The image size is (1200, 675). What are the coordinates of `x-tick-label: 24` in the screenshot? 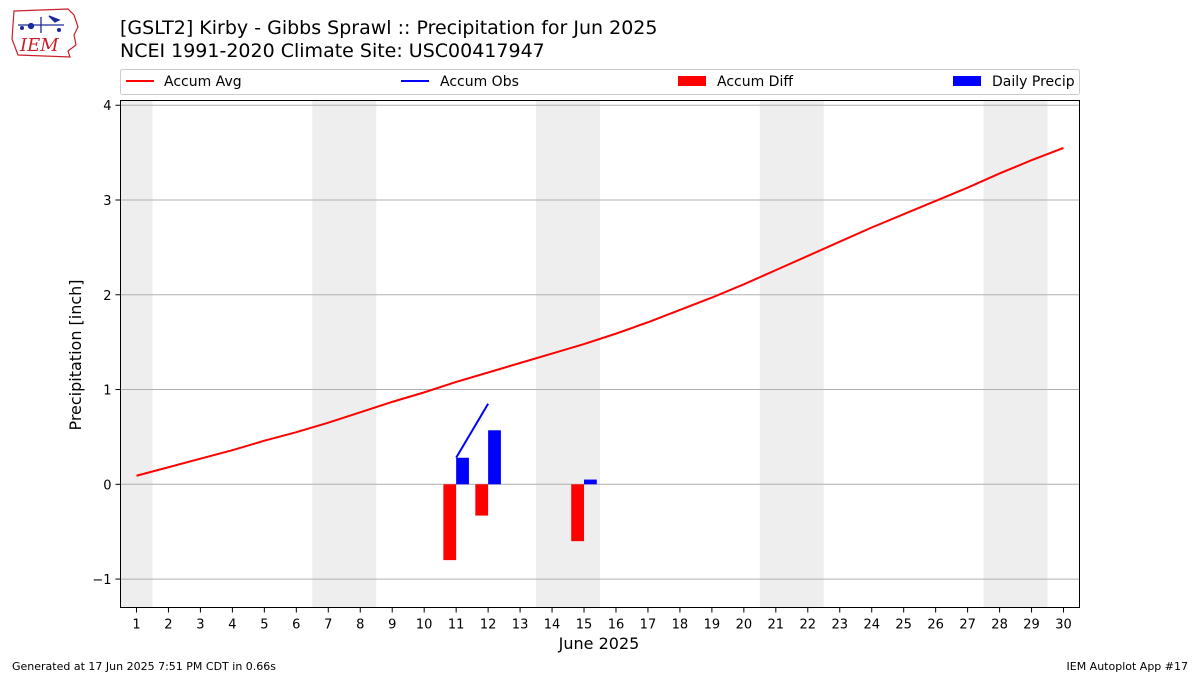 It's located at (871, 625).